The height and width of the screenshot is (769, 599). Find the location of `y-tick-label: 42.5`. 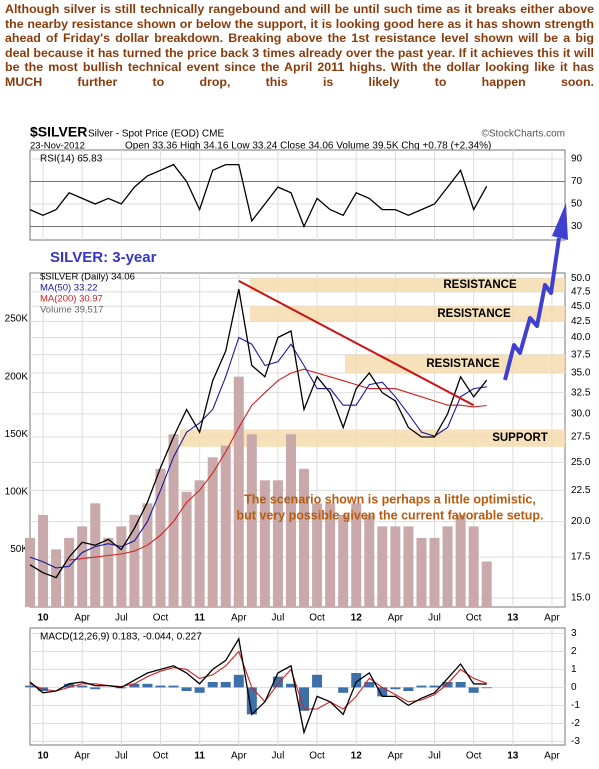

y-tick-label: 42.5 is located at coordinates (581, 321).